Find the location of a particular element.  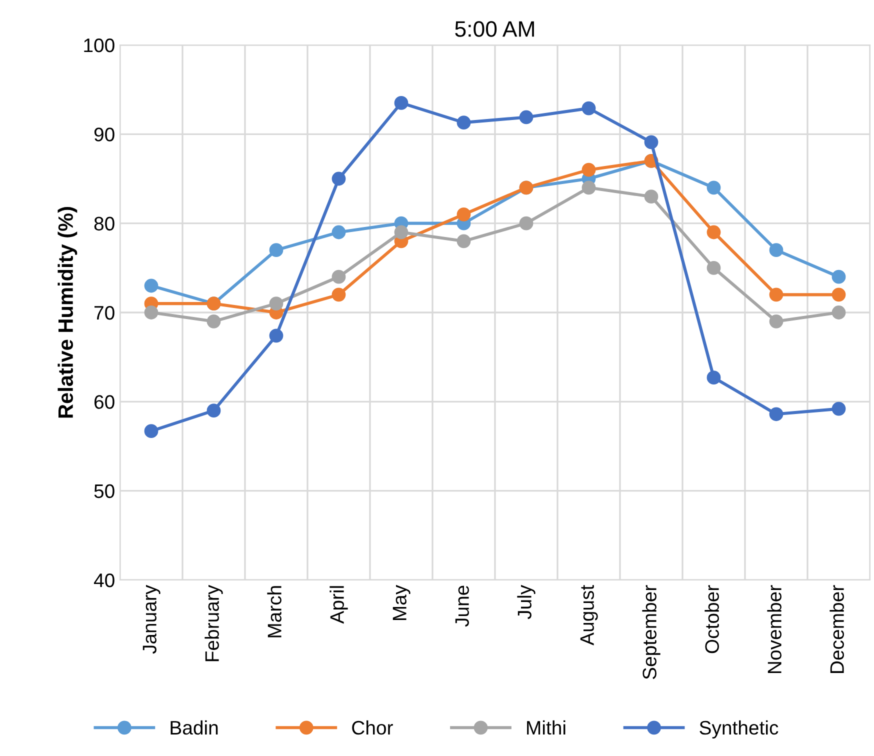

x-tick-label: September is located at coordinates (651, 632).